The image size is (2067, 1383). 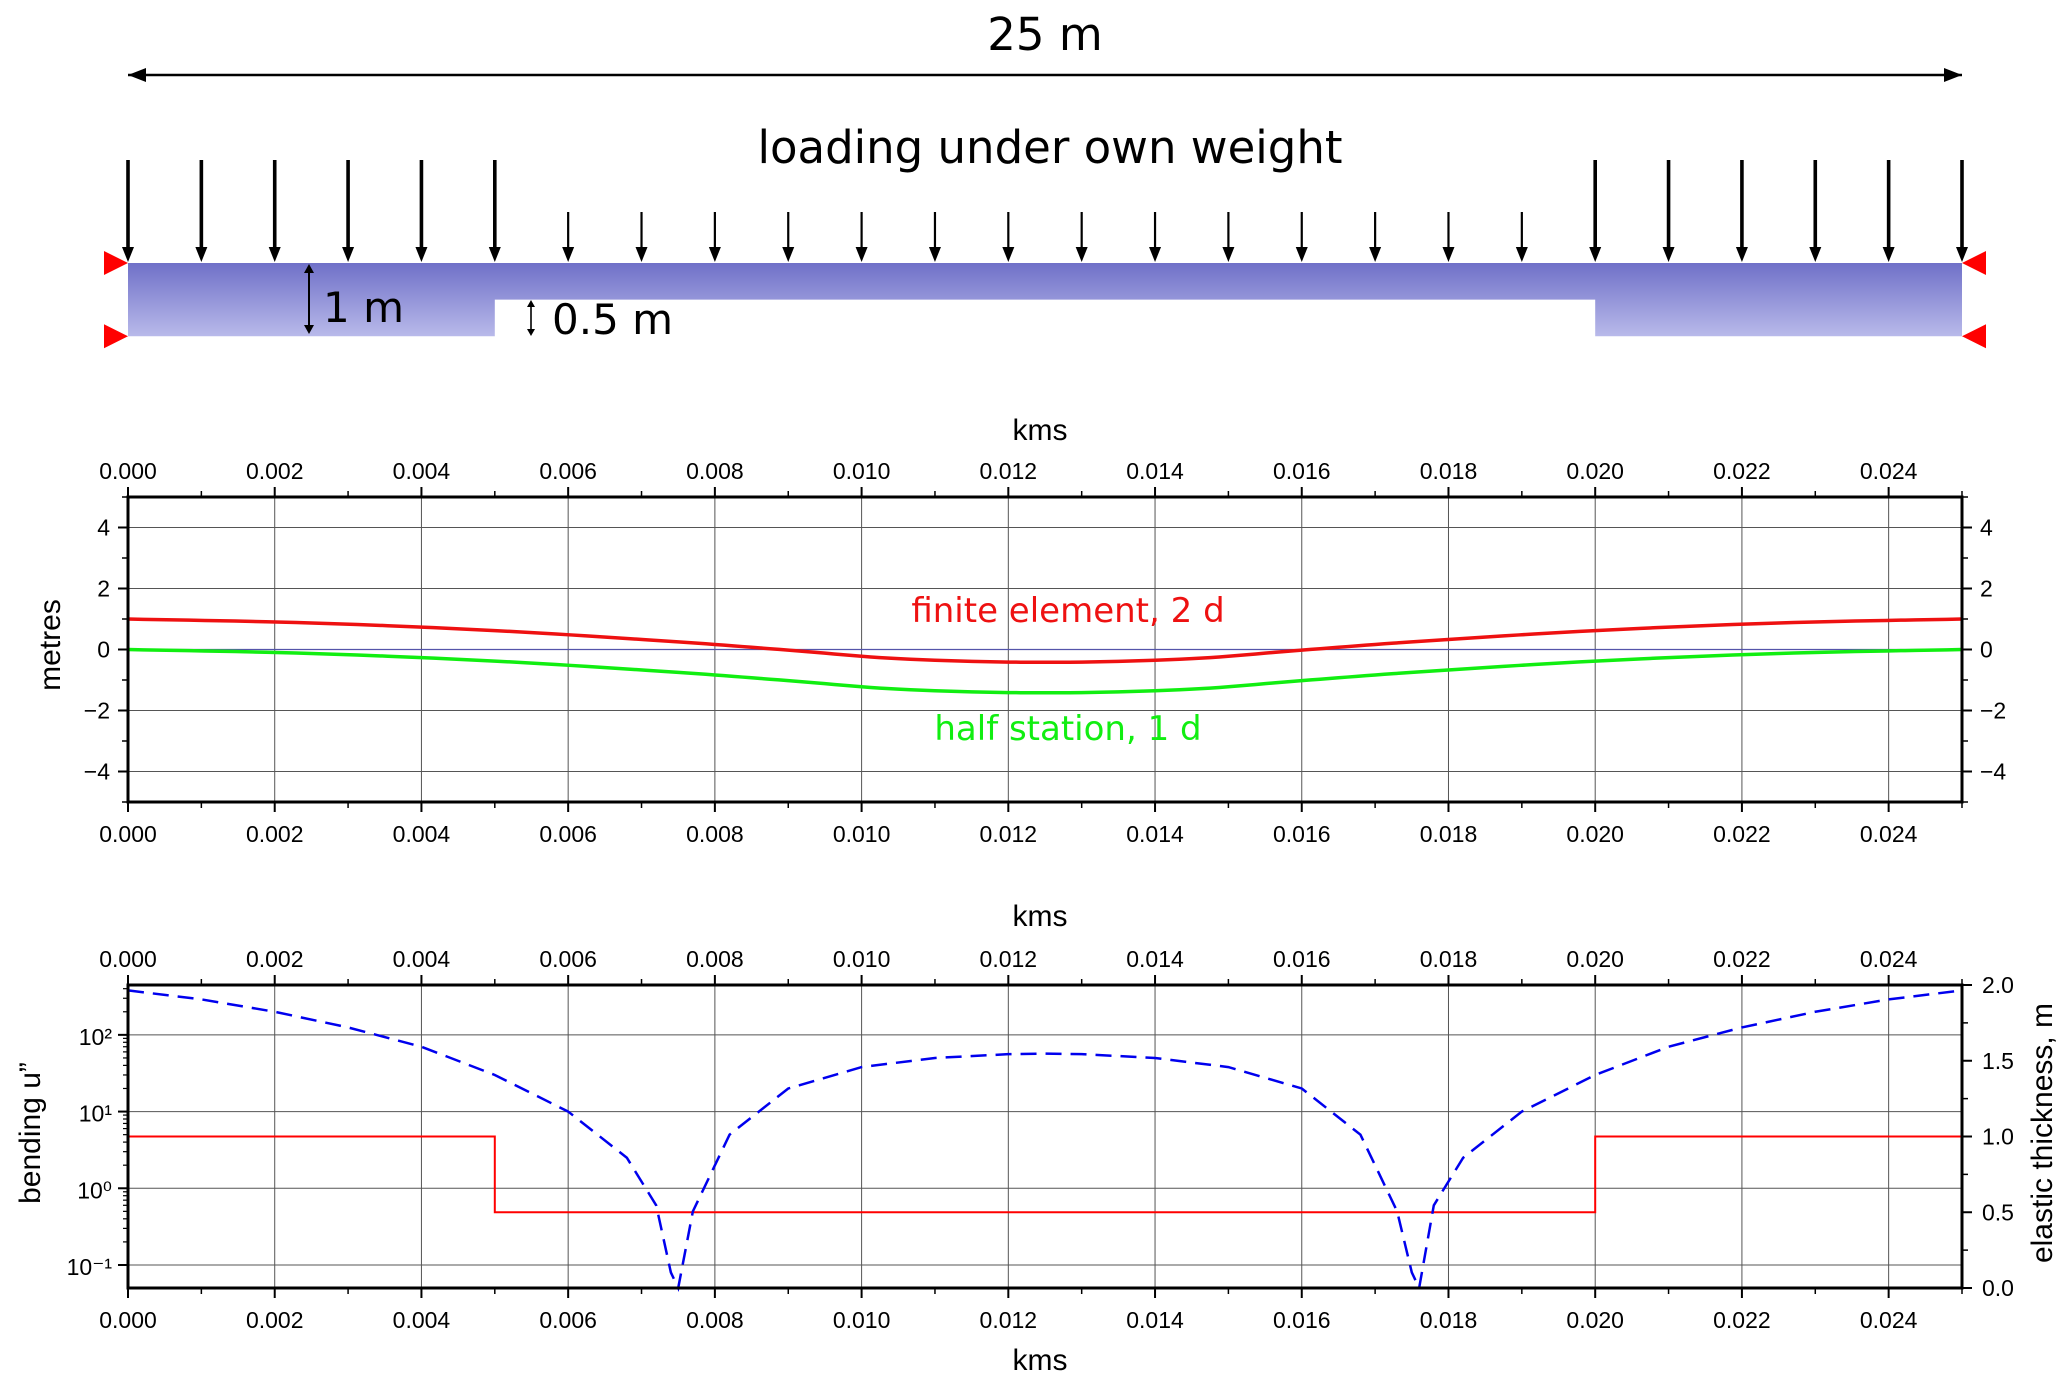 I want to click on series-half-station, so click(x=1045, y=671).